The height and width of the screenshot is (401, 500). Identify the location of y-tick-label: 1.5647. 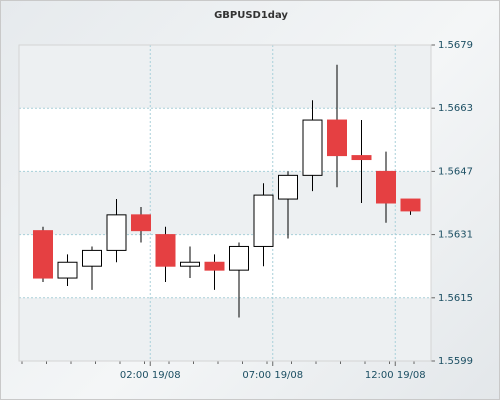
(455, 171).